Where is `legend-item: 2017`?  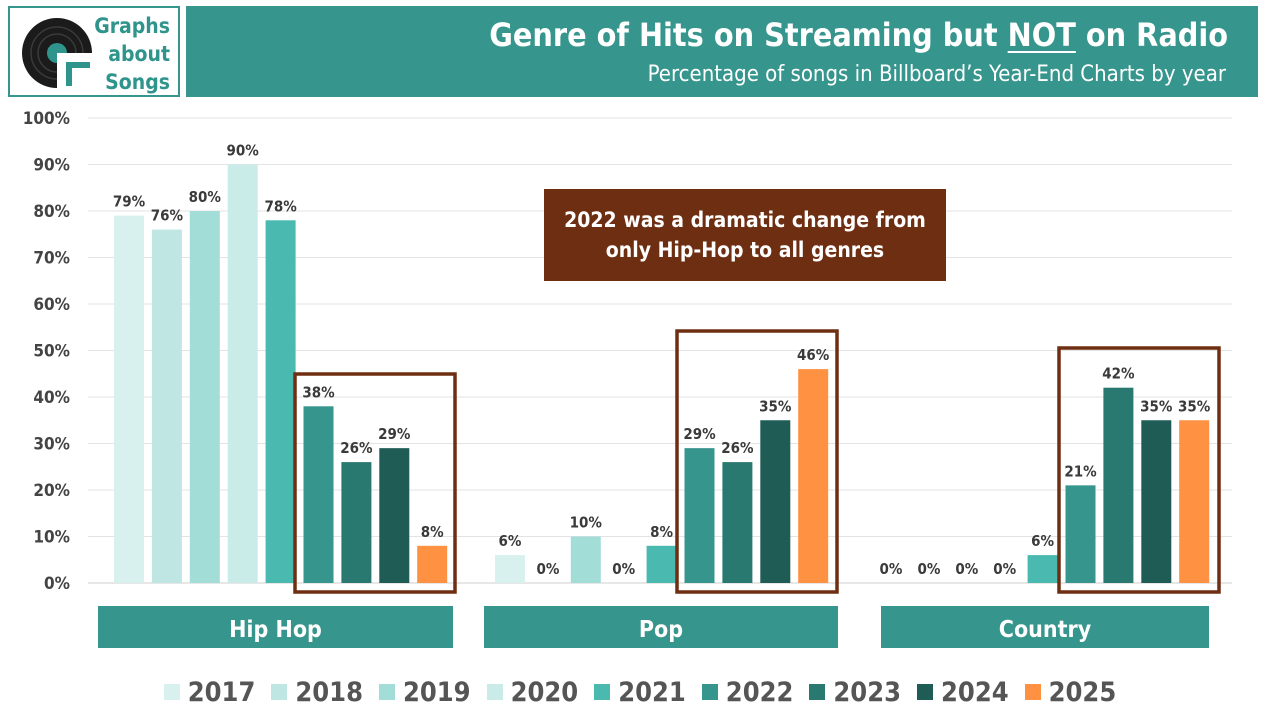 legend-item: 2017 is located at coordinates (209, 692).